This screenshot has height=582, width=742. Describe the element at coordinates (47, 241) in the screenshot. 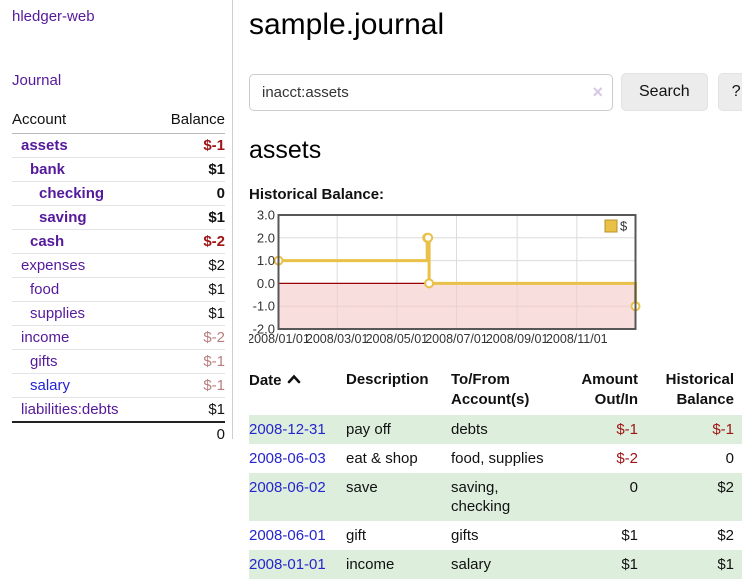

I see `account-link: cash` at that location.